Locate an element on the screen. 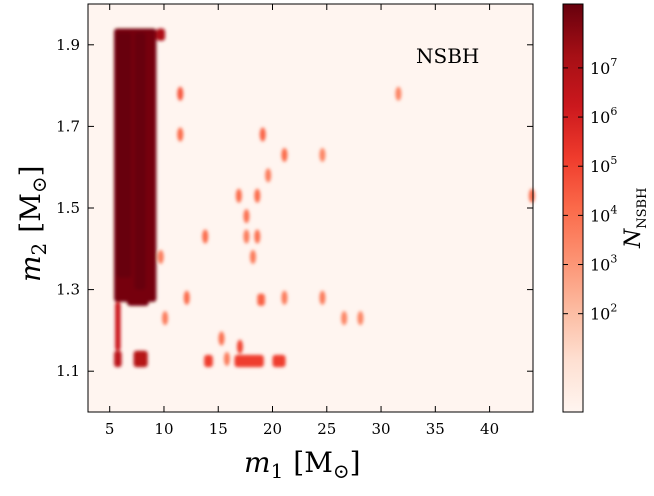  y-axis-unit-sub: ⊙ is located at coordinates (39, 184).